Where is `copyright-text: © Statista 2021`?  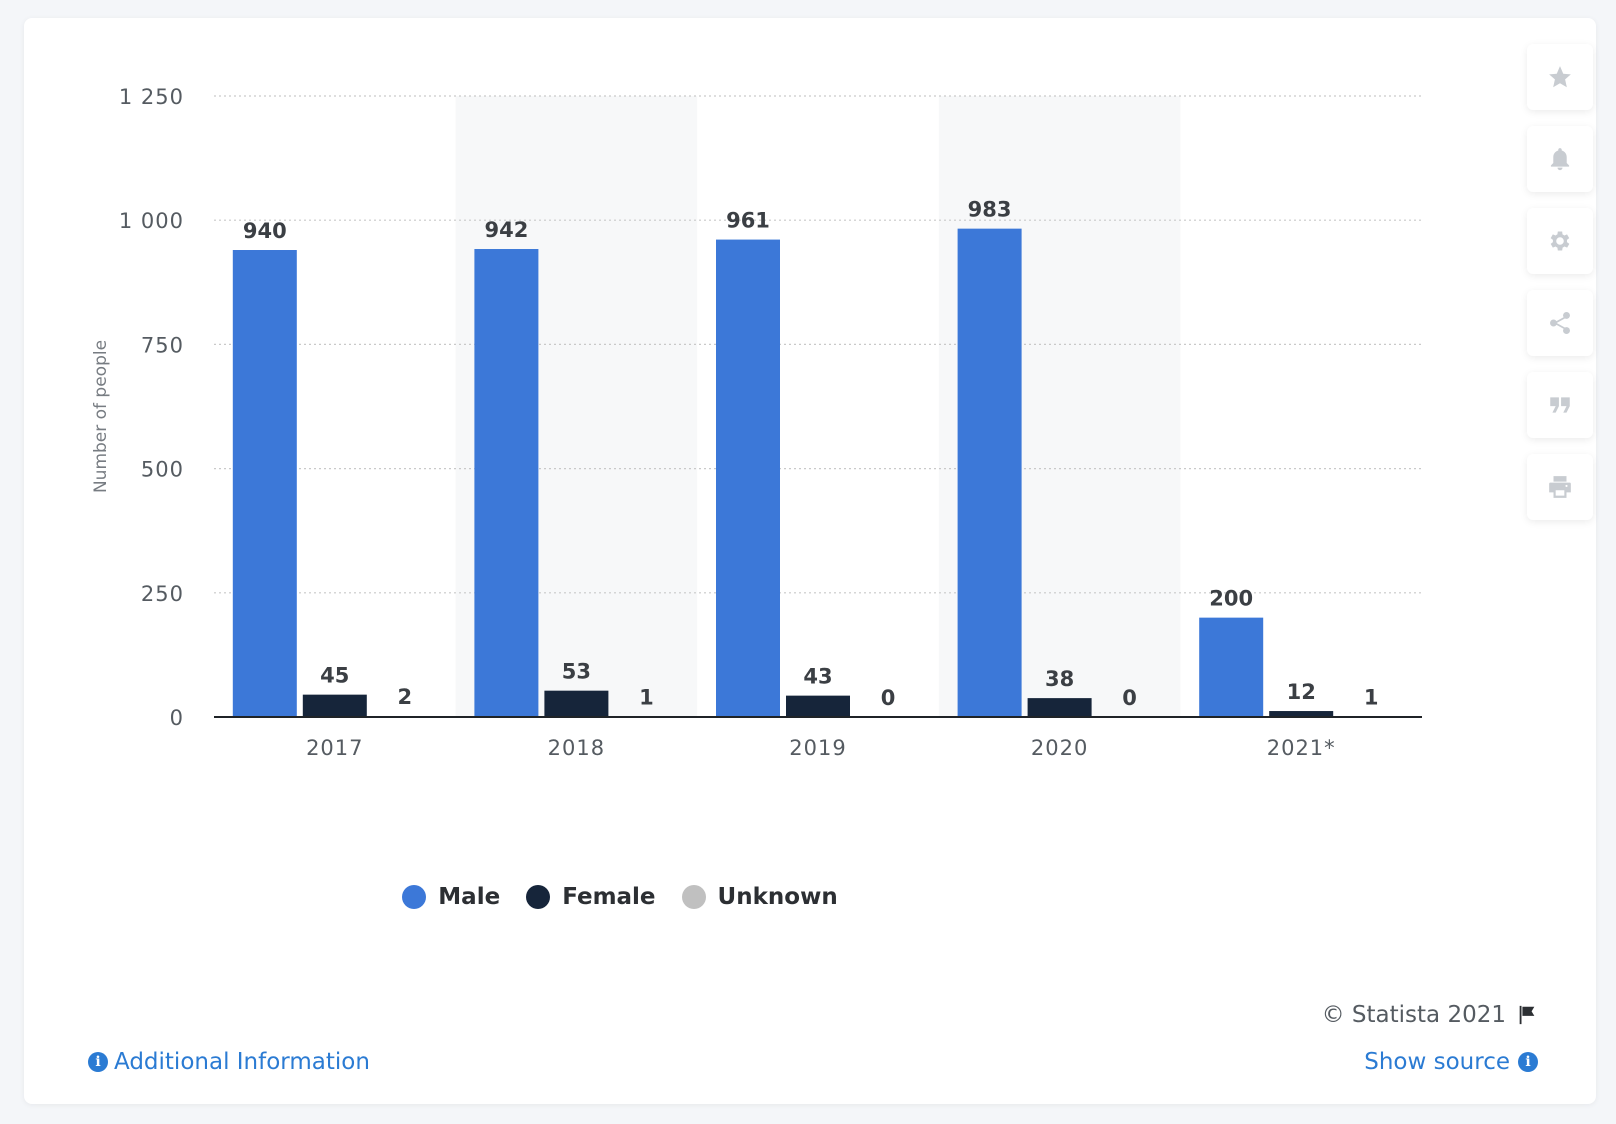 copyright-text: © Statista 2021 is located at coordinates (1413, 1015).